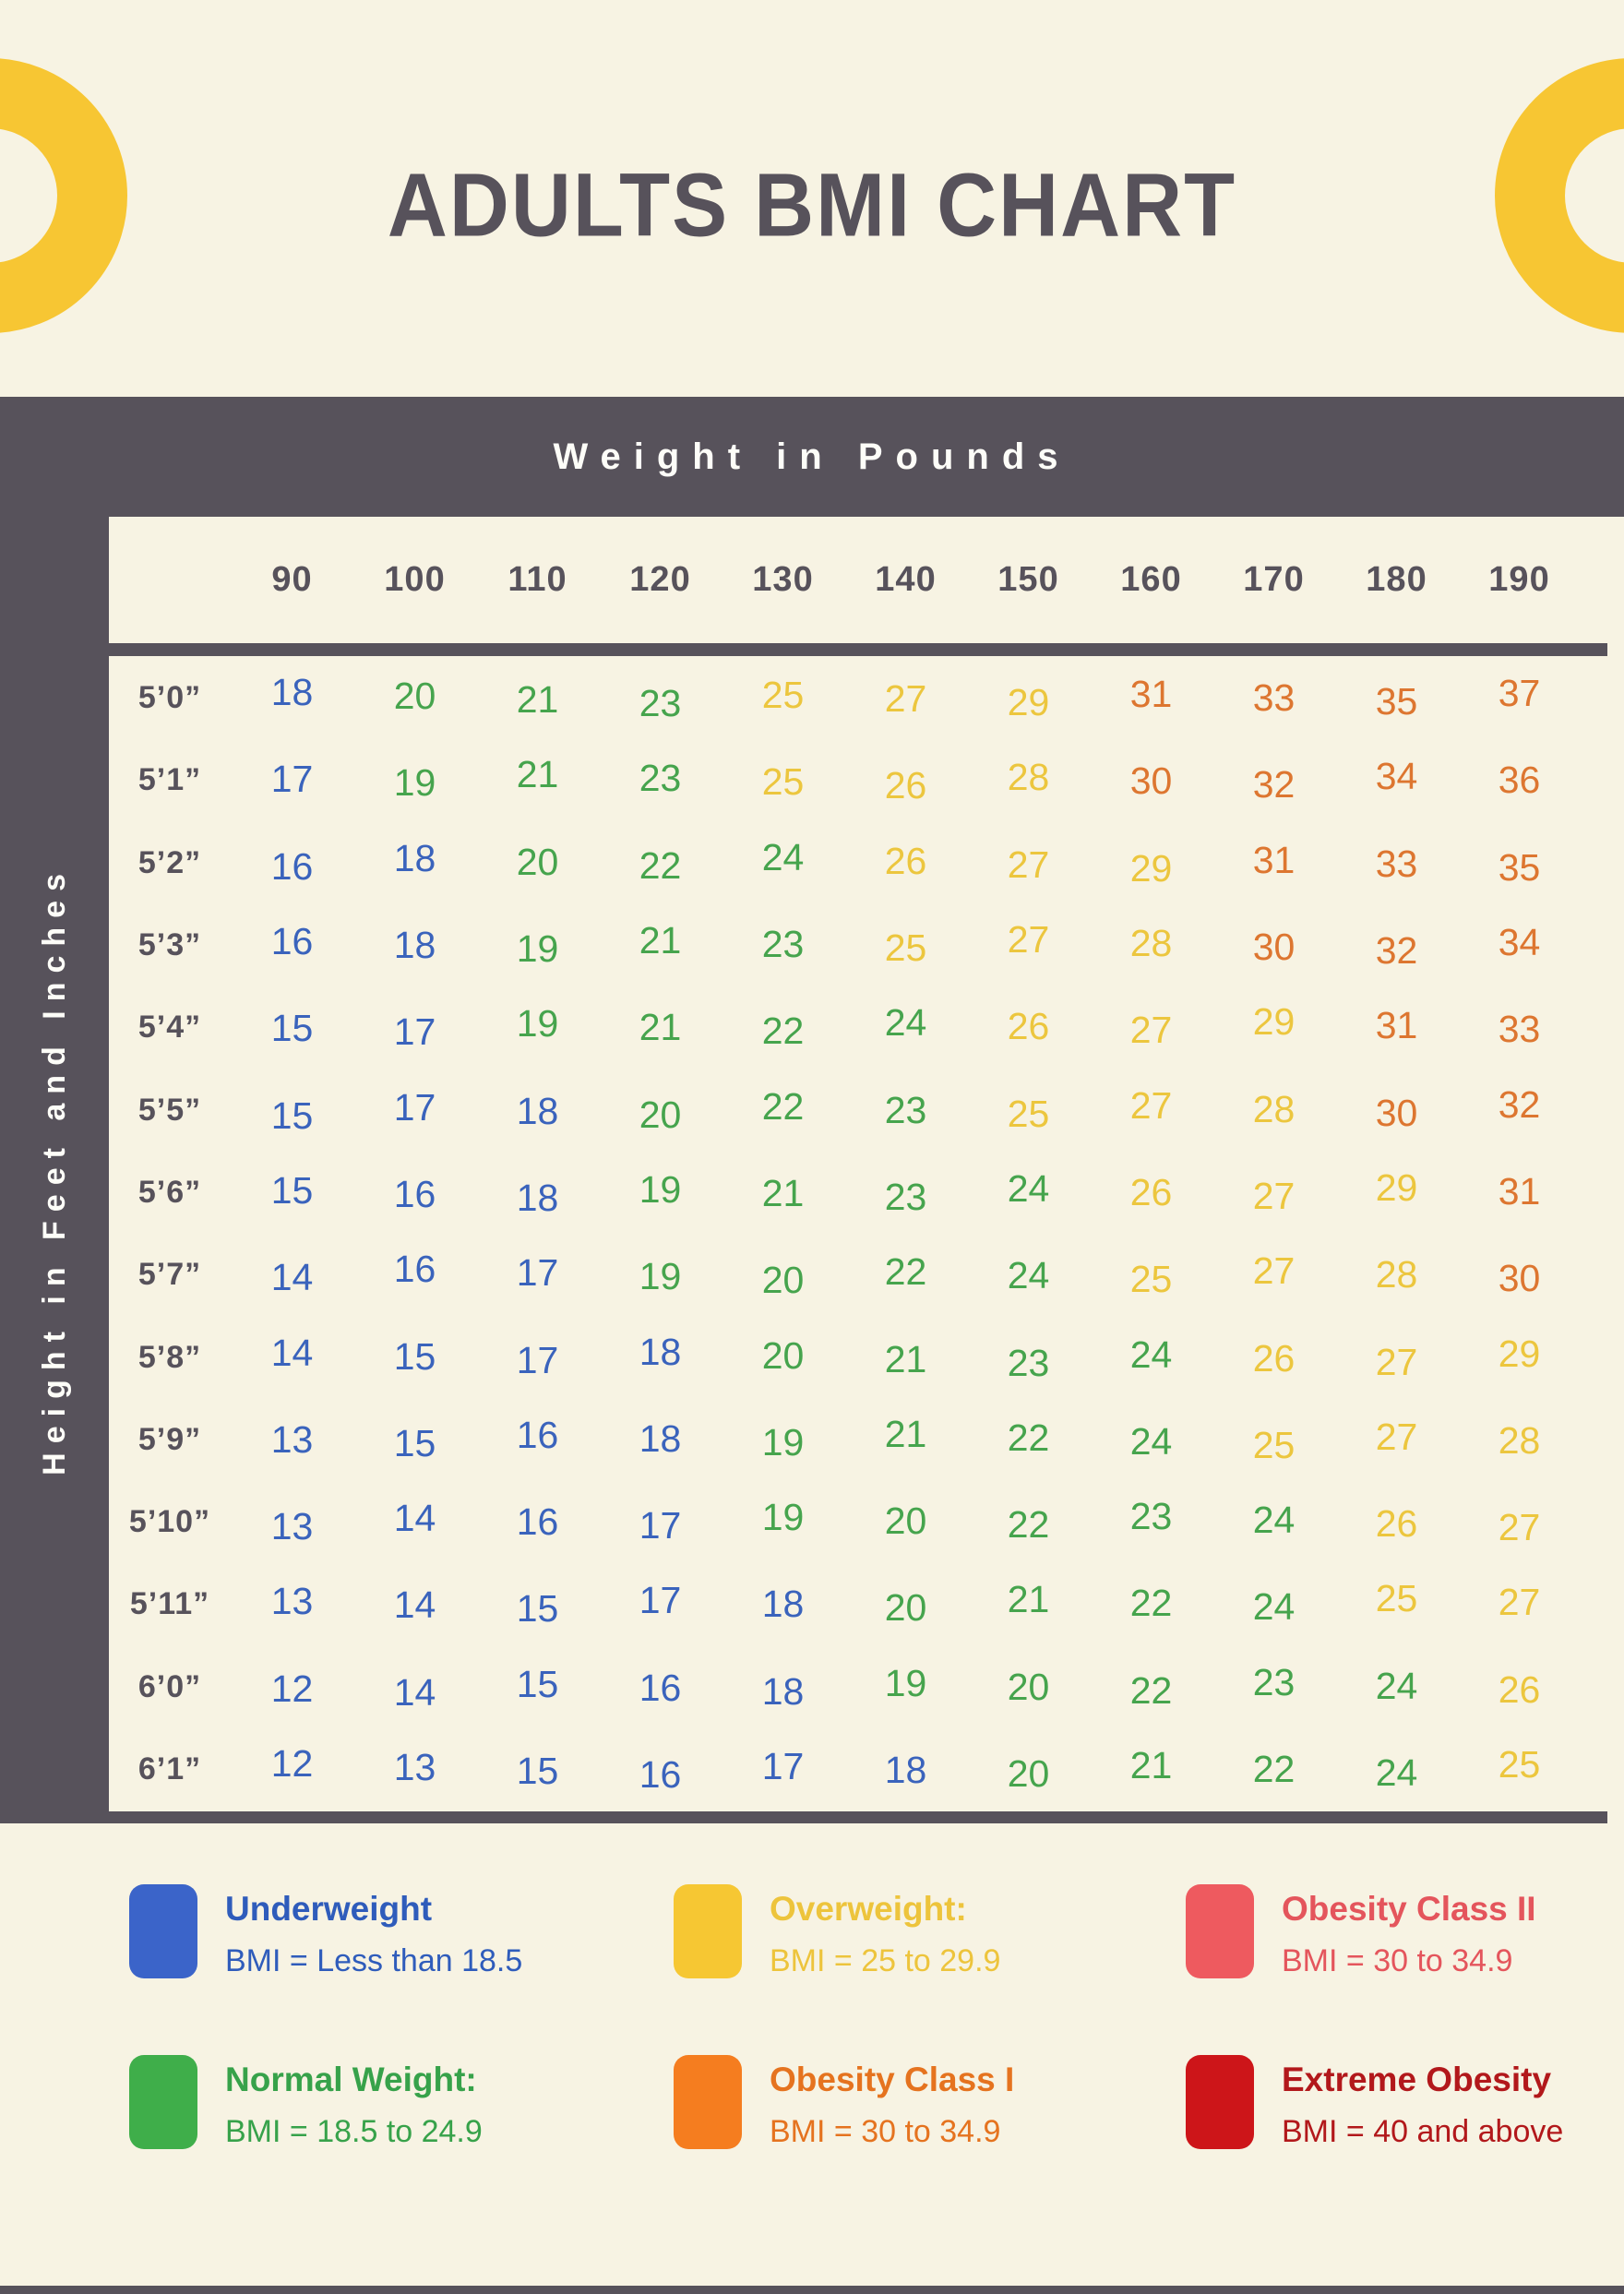 Image resolution: width=1624 pixels, height=2294 pixels. What do you see at coordinates (329, 1909) in the screenshot?
I see `legend-label: Underweight` at bounding box center [329, 1909].